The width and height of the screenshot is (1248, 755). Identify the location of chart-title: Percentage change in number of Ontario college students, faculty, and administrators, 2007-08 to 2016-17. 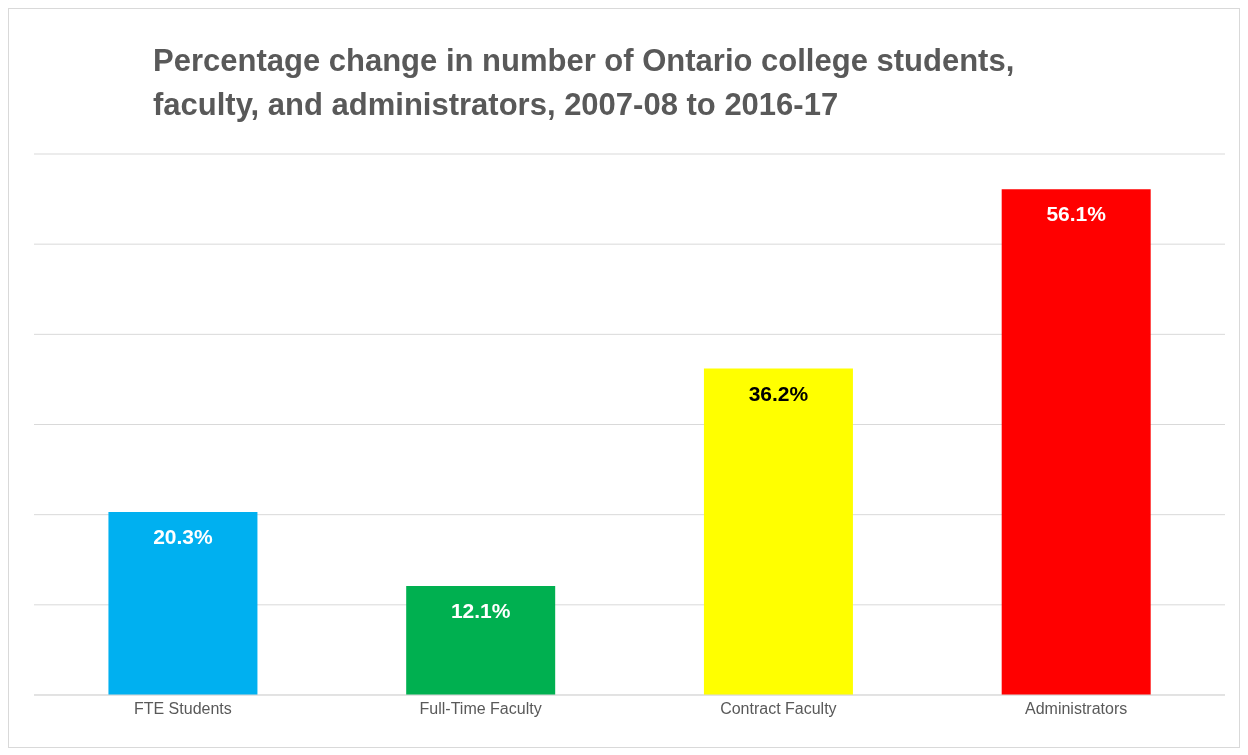
(584, 83).